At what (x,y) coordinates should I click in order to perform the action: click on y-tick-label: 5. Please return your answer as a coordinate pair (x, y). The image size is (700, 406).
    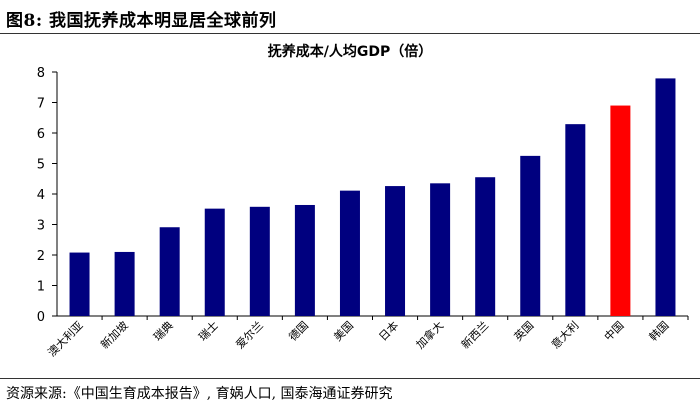
    Looking at the image, I should click on (41, 165).